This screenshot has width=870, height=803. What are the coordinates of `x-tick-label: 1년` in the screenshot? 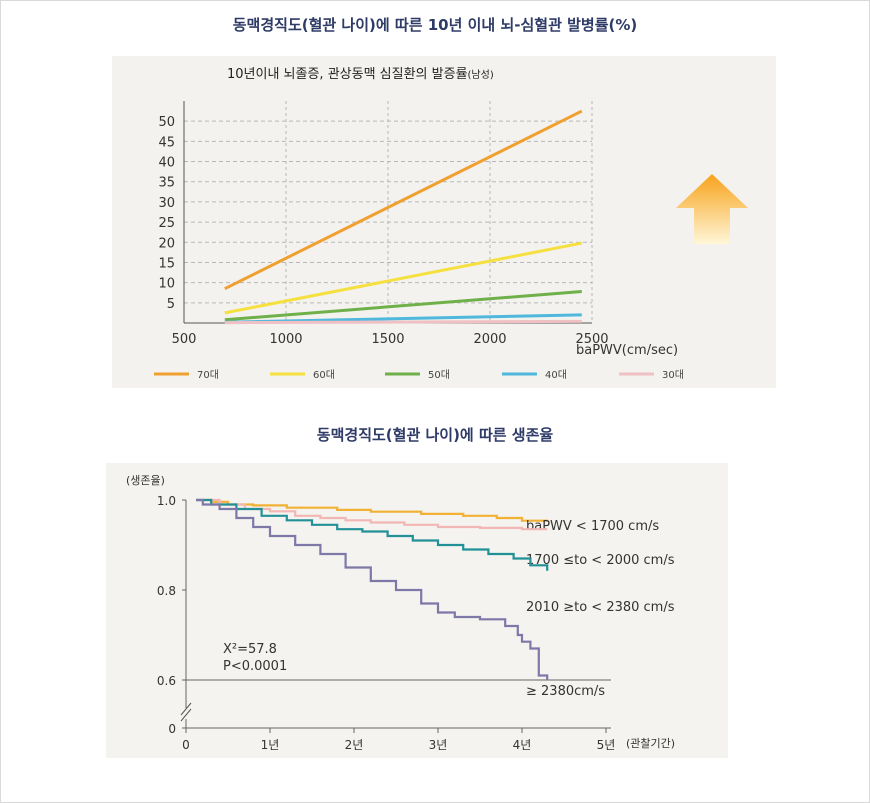 It's located at (270, 745).